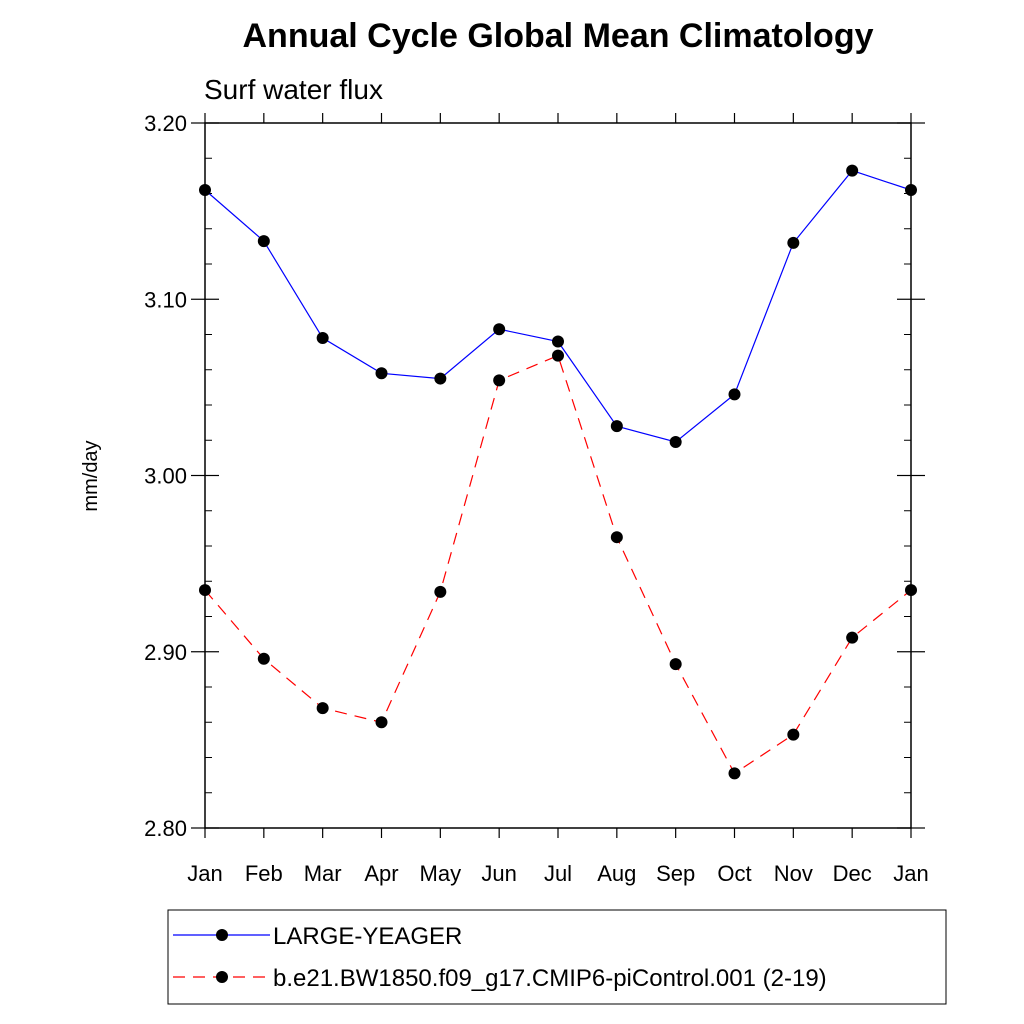  I want to click on chart-title: Annual Cycle Global Mean Climatology, so click(558, 36).